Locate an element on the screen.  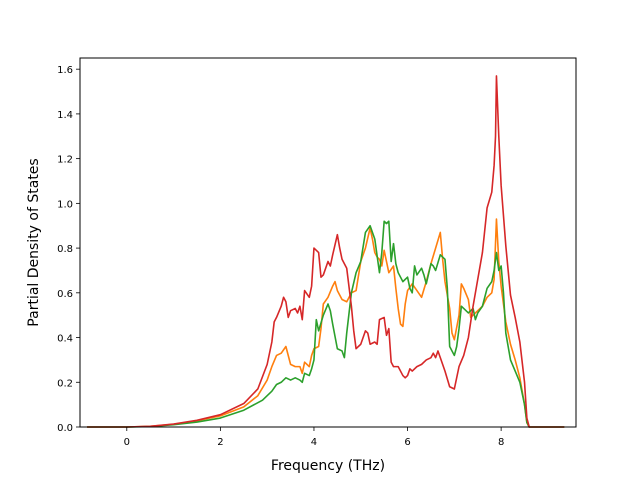
x-axis-label: Frequency (THz) is located at coordinates (328, 466).